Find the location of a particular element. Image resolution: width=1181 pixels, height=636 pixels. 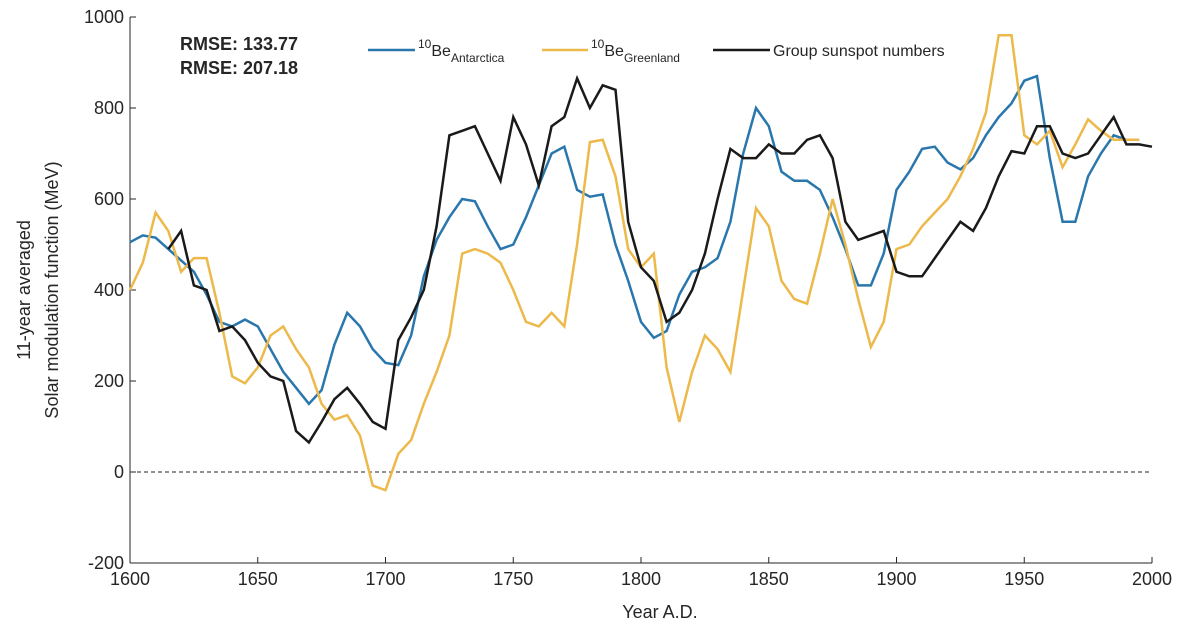

x-axis-label: Year A.D. is located at coordinates (659, 612).